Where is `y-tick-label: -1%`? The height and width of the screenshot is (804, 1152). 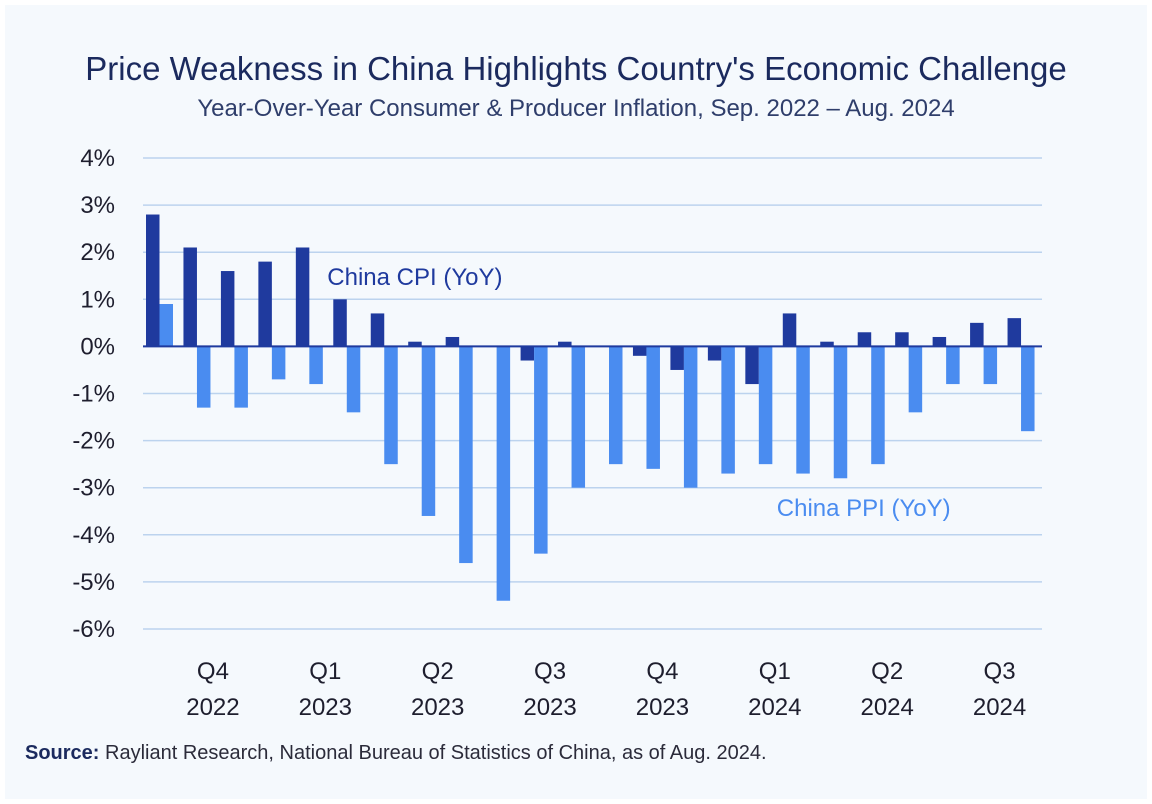
y-tick-label: -1% is located at coordinates (93, 394).